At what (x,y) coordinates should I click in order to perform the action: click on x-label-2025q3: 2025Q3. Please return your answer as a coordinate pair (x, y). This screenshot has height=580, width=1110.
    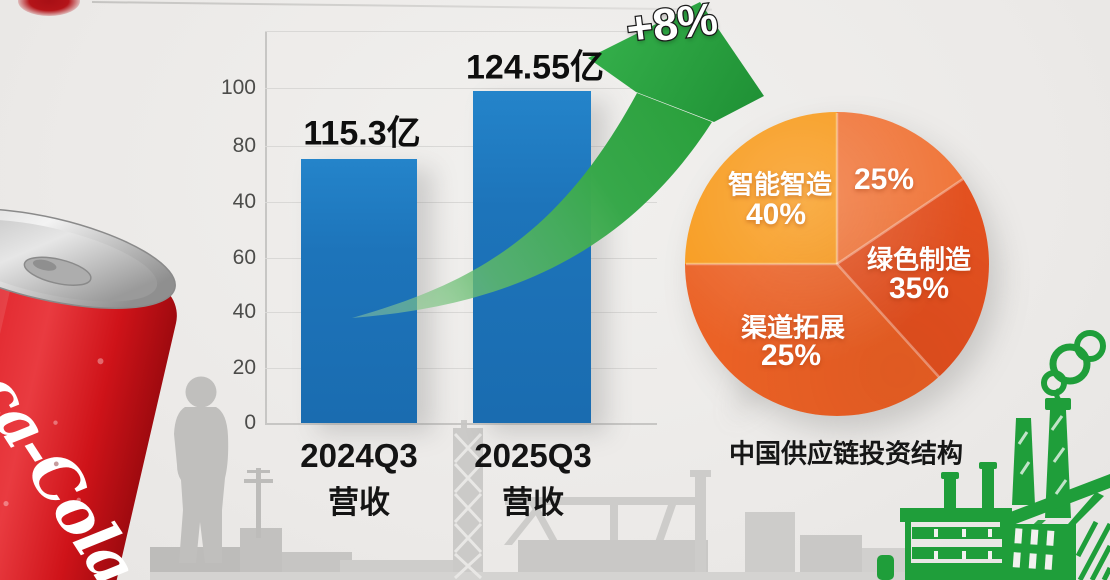
    Looking at the image, I should click on (533, 455).